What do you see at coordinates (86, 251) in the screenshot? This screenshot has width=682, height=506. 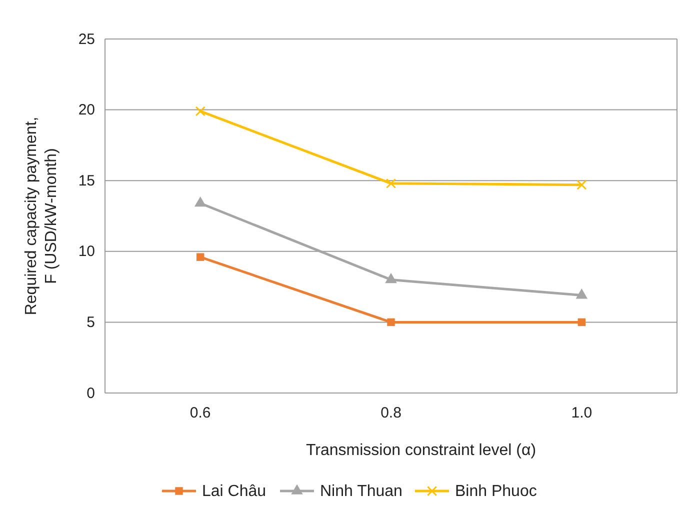 I see `y-tick-label: 10` at bounding box center [86, 251].